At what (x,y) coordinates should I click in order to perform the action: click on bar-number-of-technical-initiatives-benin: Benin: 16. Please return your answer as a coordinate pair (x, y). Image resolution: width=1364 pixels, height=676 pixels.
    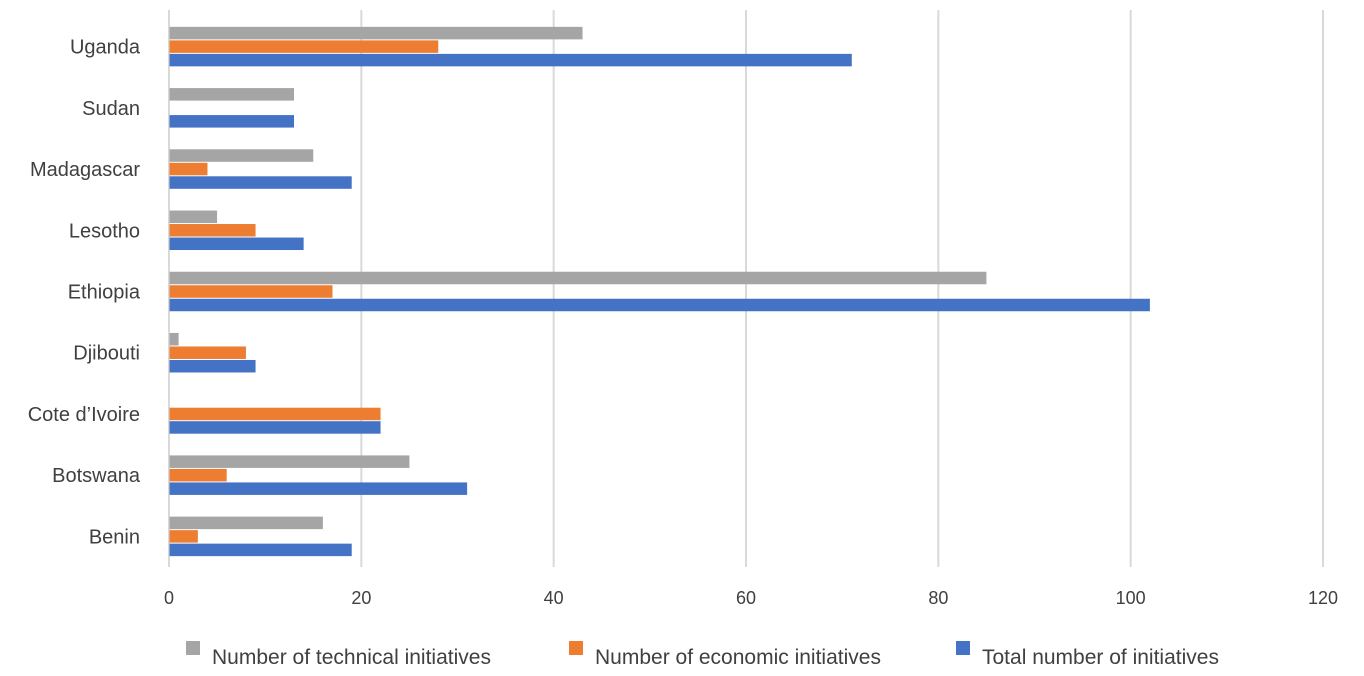
    Looking at the image, I should click on (246, 523).